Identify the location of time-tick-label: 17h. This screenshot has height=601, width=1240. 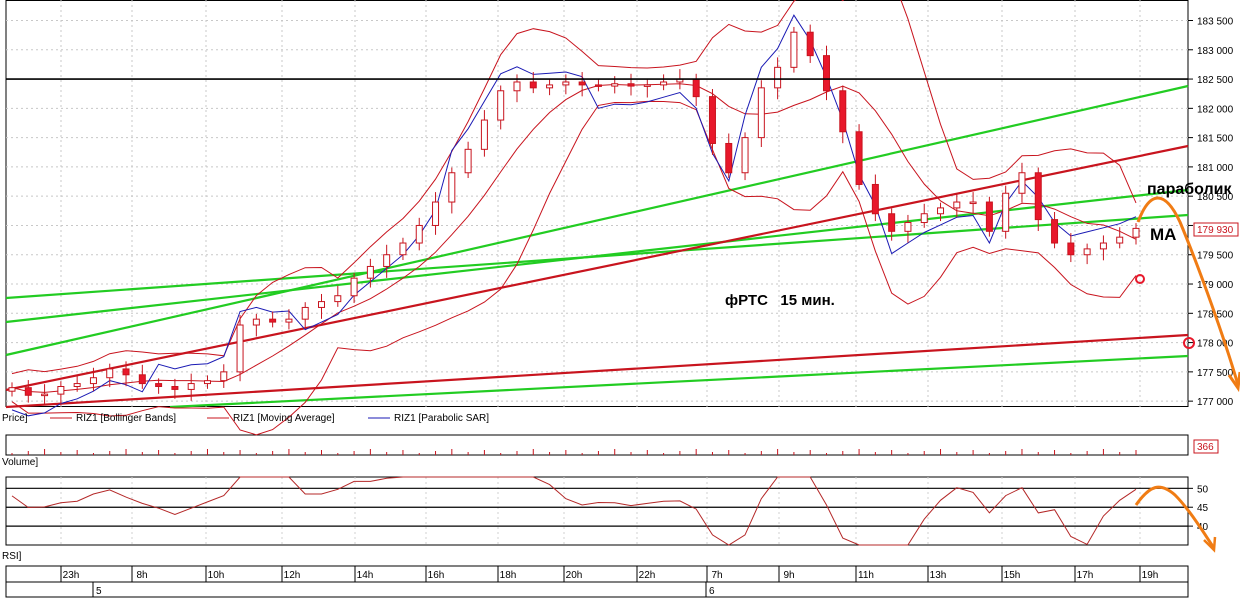
(1085, 575).